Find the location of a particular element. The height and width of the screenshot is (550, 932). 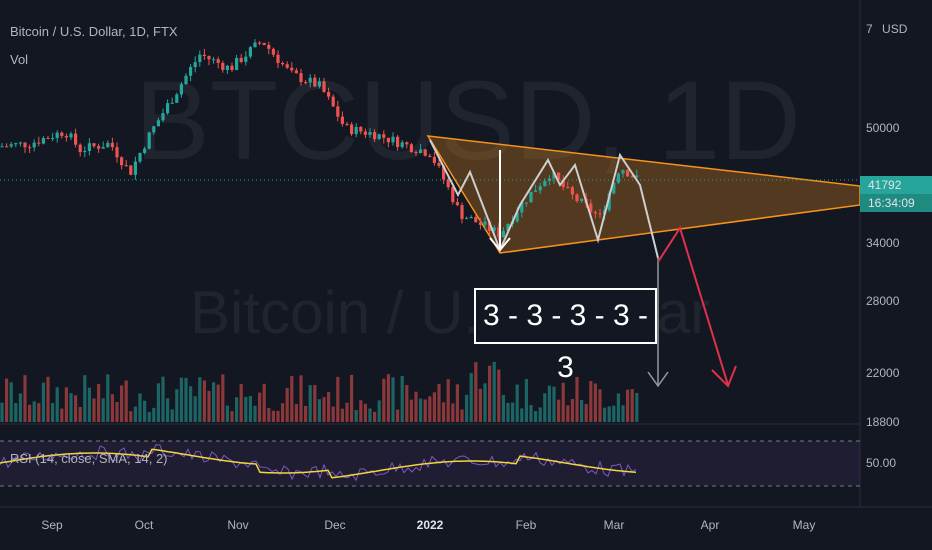

x-tick-2022: 2022 is located at coordinates (430, 525).